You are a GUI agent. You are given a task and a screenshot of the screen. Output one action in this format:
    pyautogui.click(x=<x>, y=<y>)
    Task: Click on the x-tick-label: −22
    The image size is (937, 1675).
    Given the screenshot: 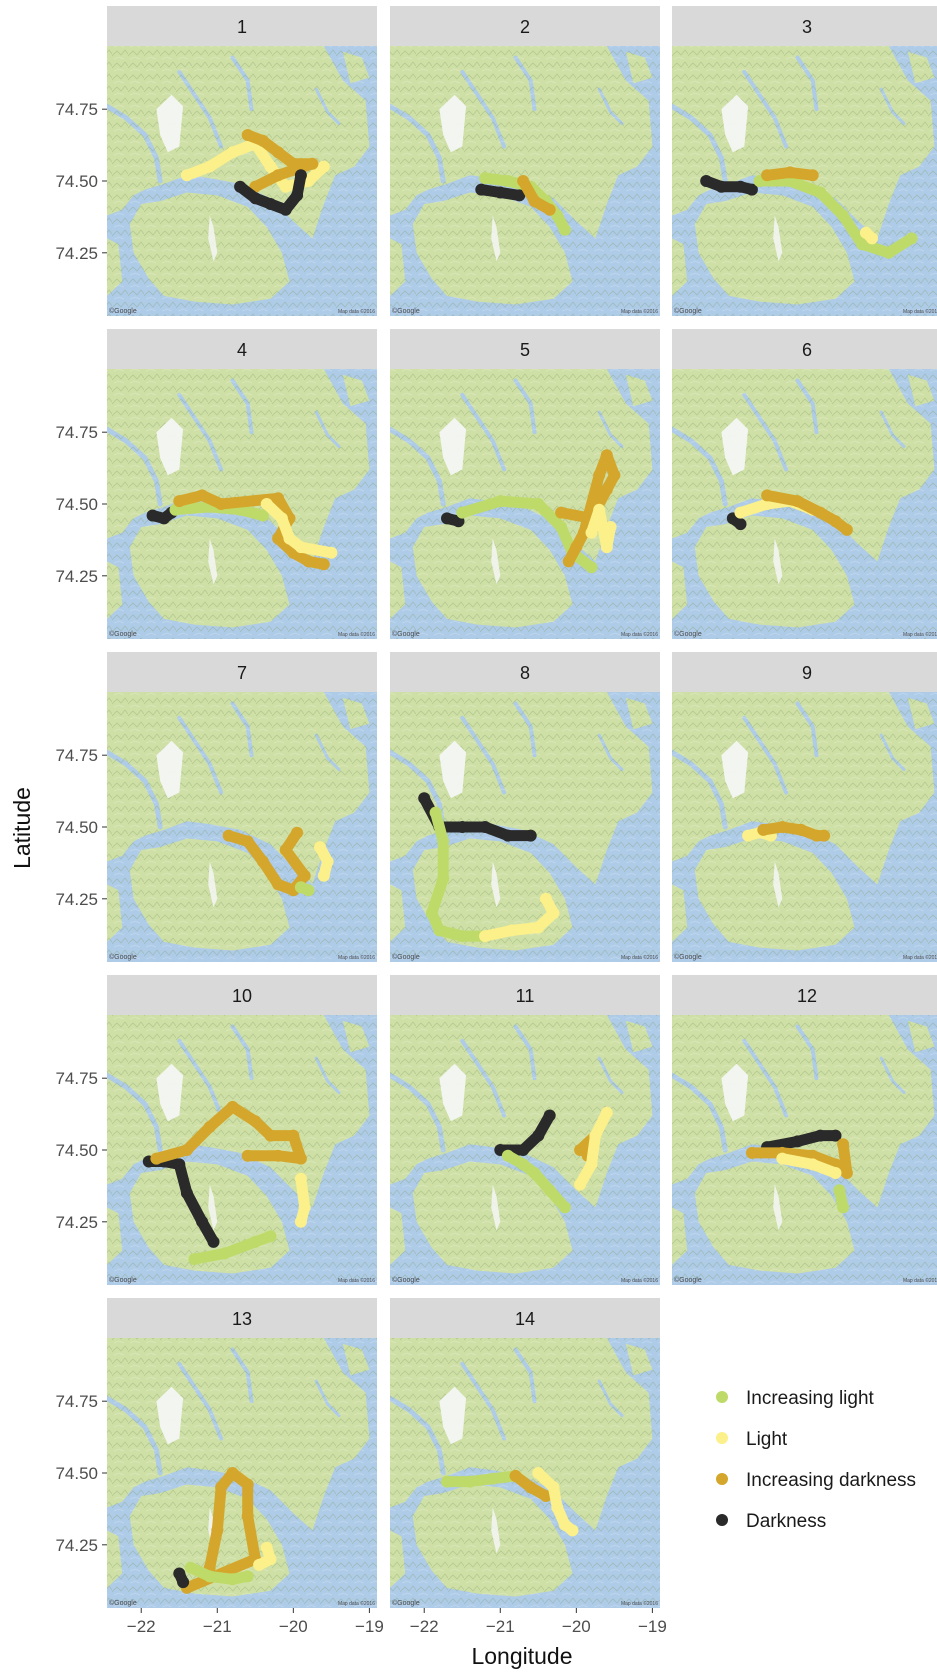 What is the action you would take?
    pyautogui.click(x=141, y=1626)
    